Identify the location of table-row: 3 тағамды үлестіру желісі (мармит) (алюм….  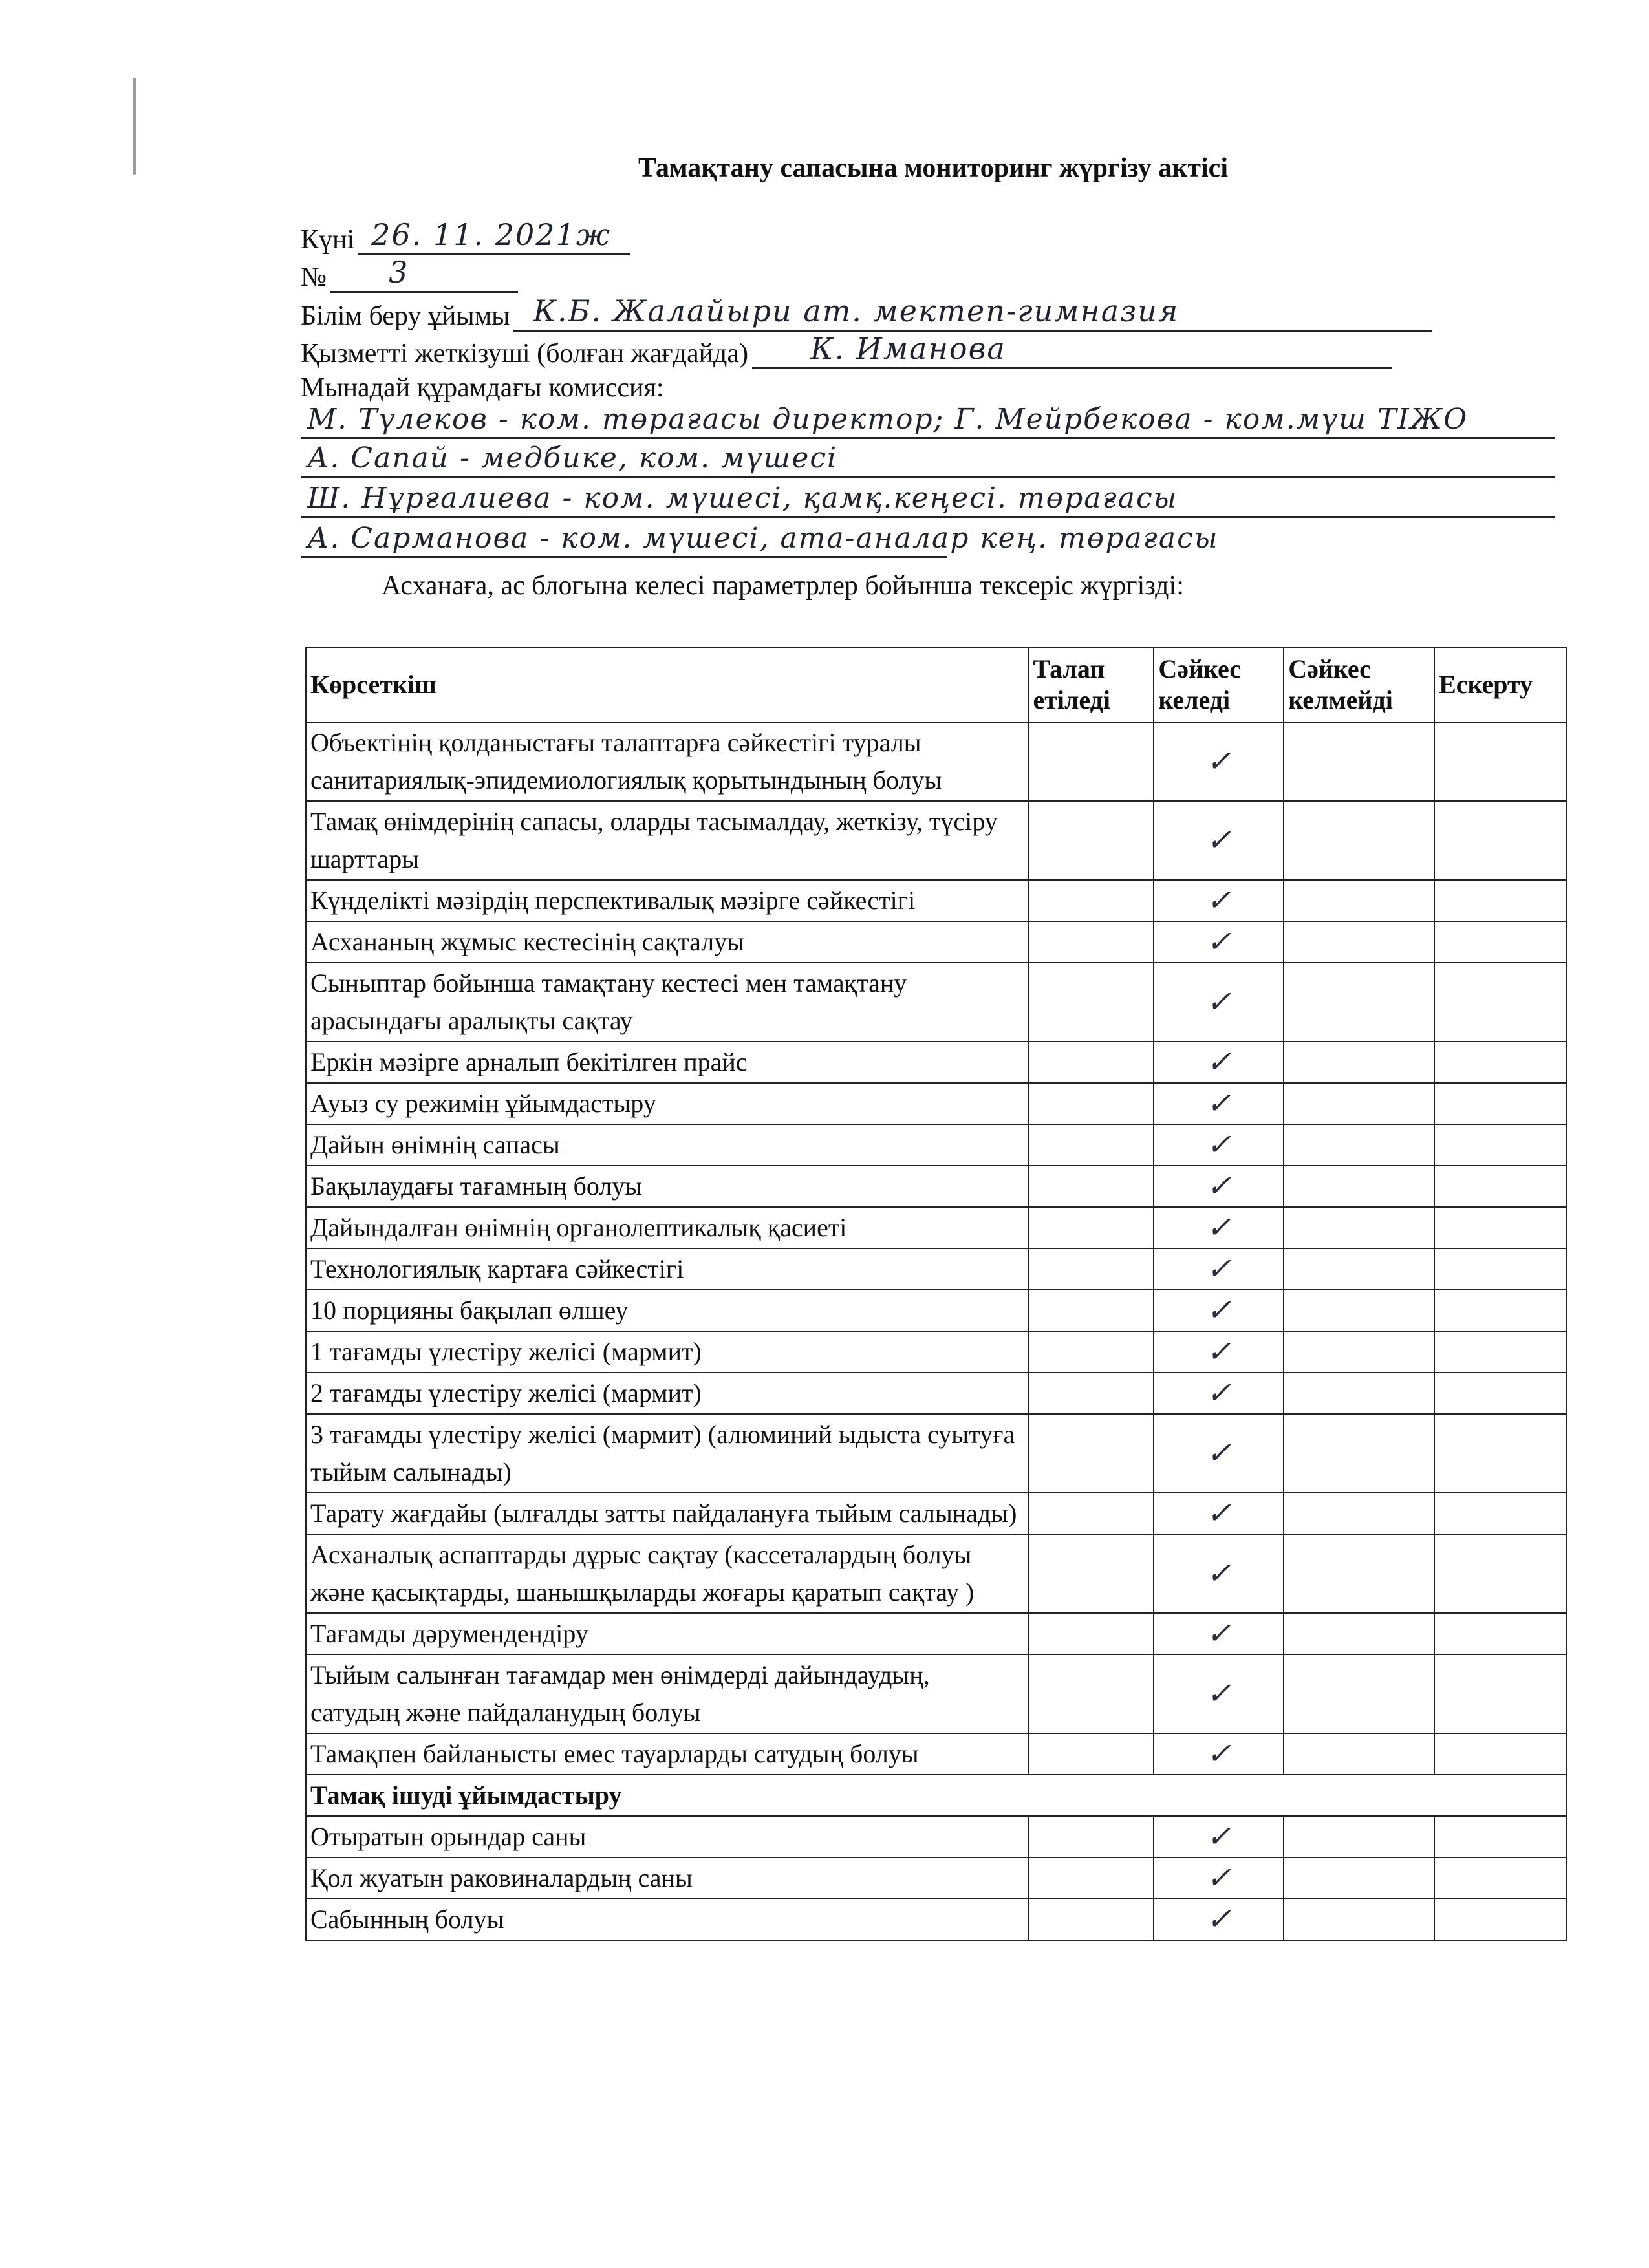
(936, 1453).